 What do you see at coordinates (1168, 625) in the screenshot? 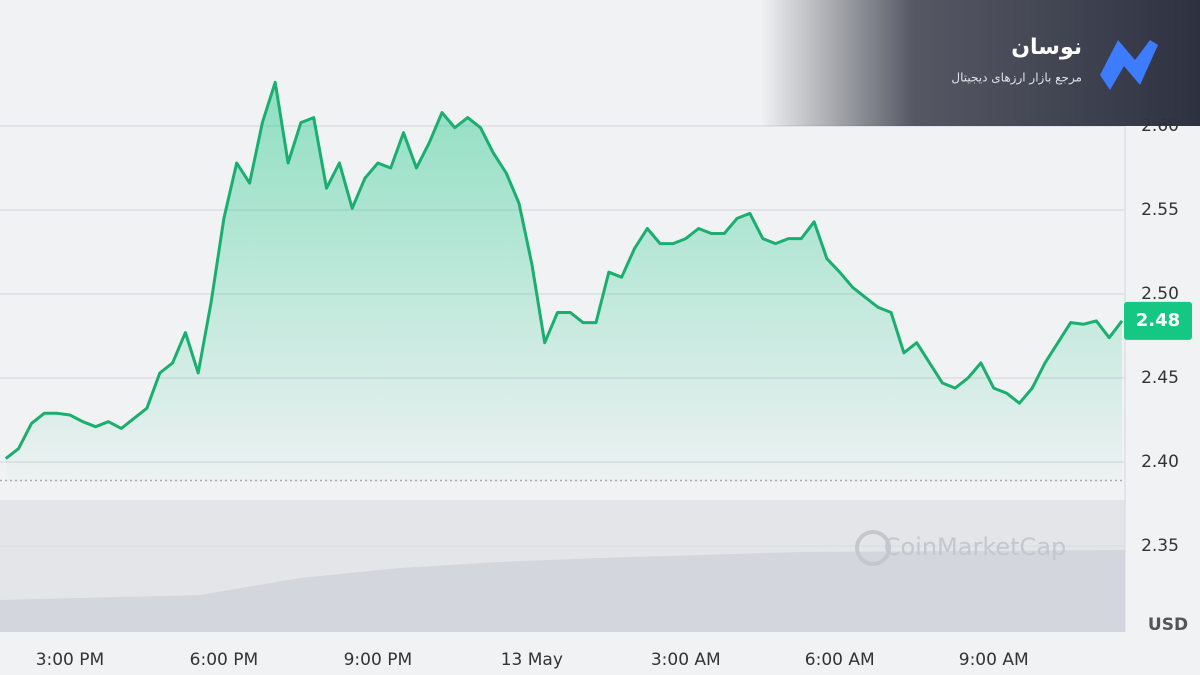
I see `y-unit: USD` at bounding box center [1168, 625].